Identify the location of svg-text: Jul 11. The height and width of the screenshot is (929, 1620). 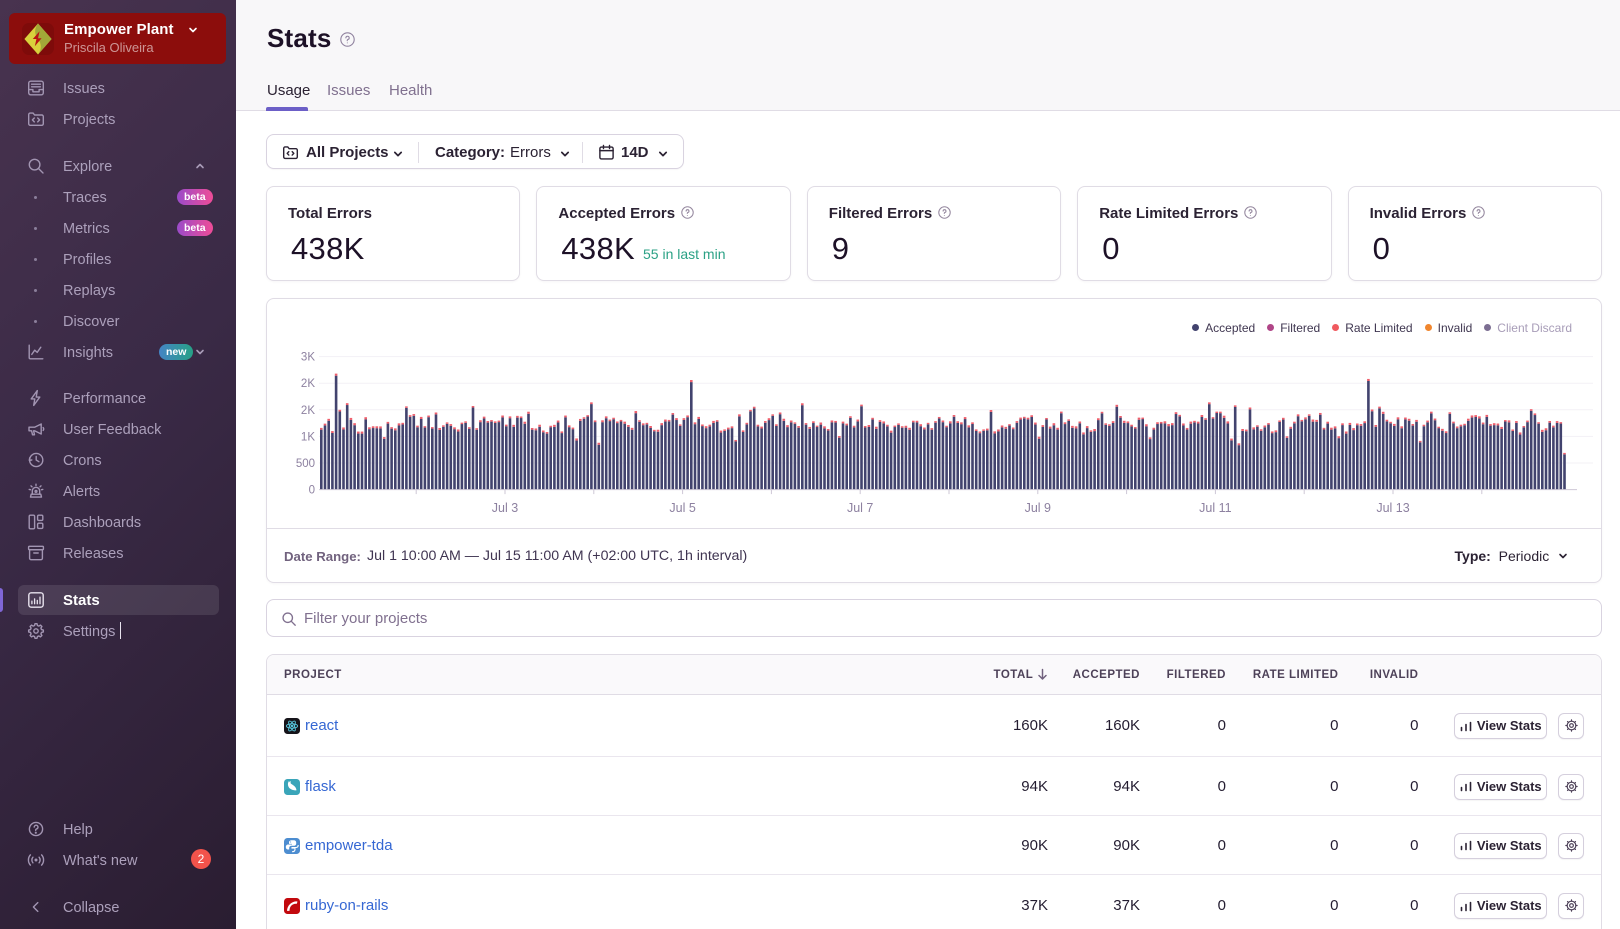
(1215, 508).